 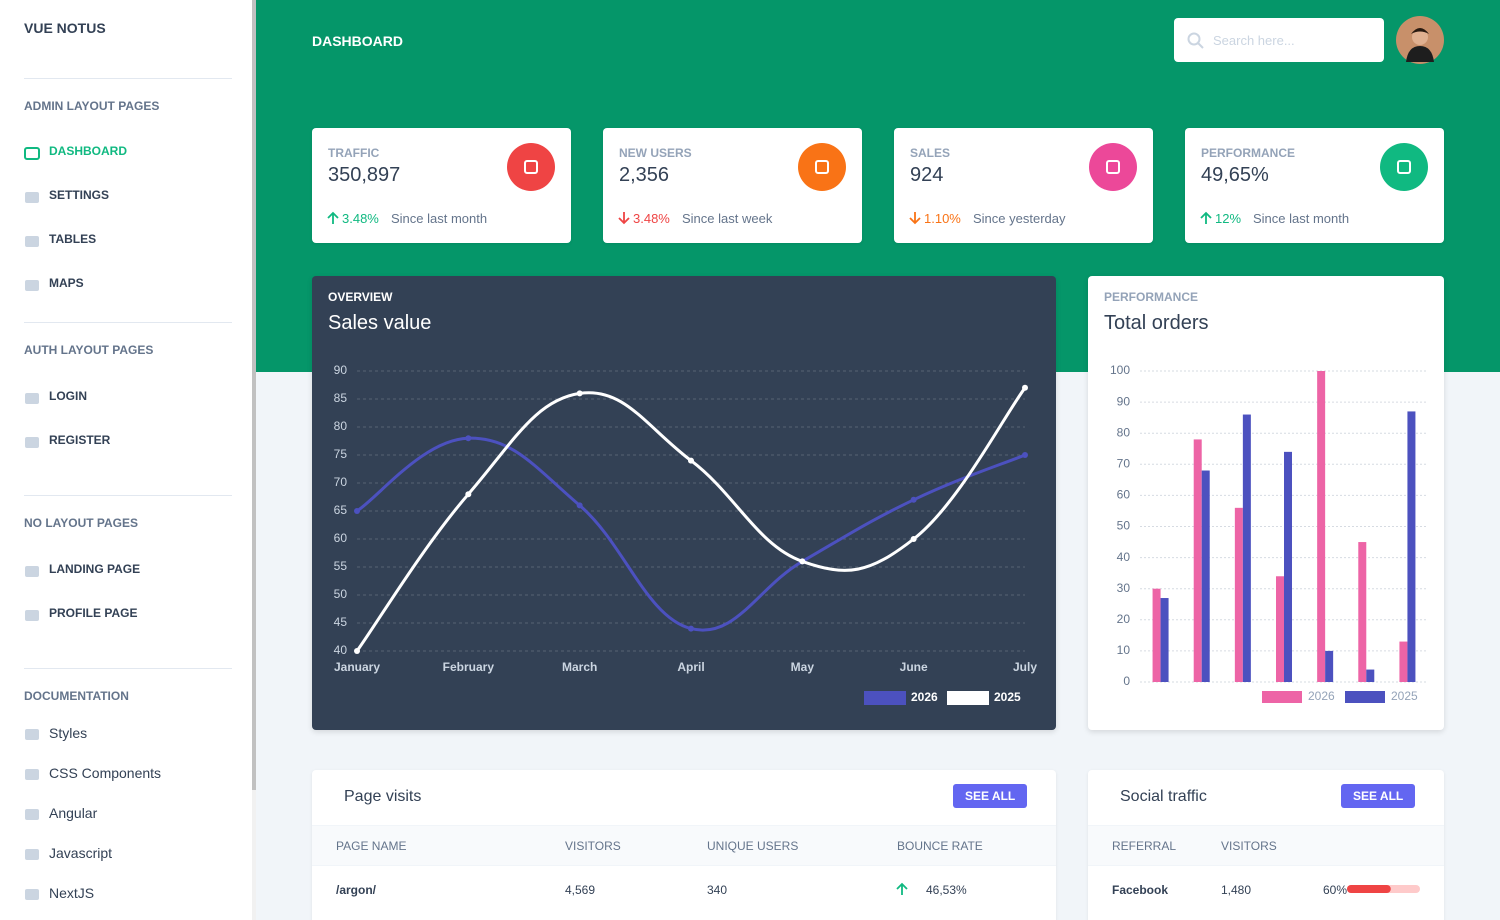 What do you see at coordinates (93, 613) in the screenshot?
I see `nav-link: PROFILE PAGE` at bounding box center [93, 613].